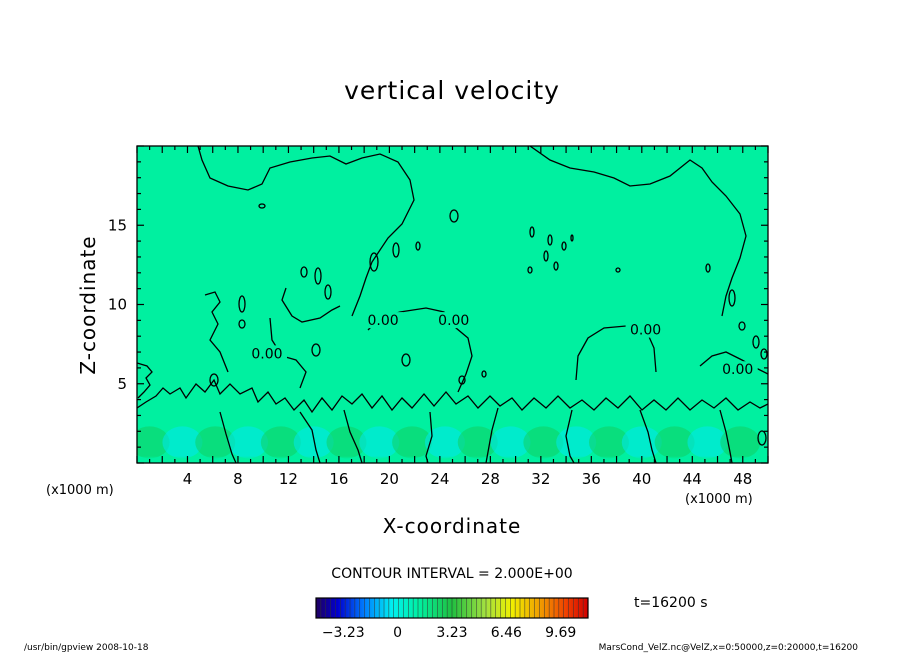 This screenshot has width=904, height=654. Describe the element at coordinates (188, 479) in the screenshot. I see `x-tick-label: 4` at that location.